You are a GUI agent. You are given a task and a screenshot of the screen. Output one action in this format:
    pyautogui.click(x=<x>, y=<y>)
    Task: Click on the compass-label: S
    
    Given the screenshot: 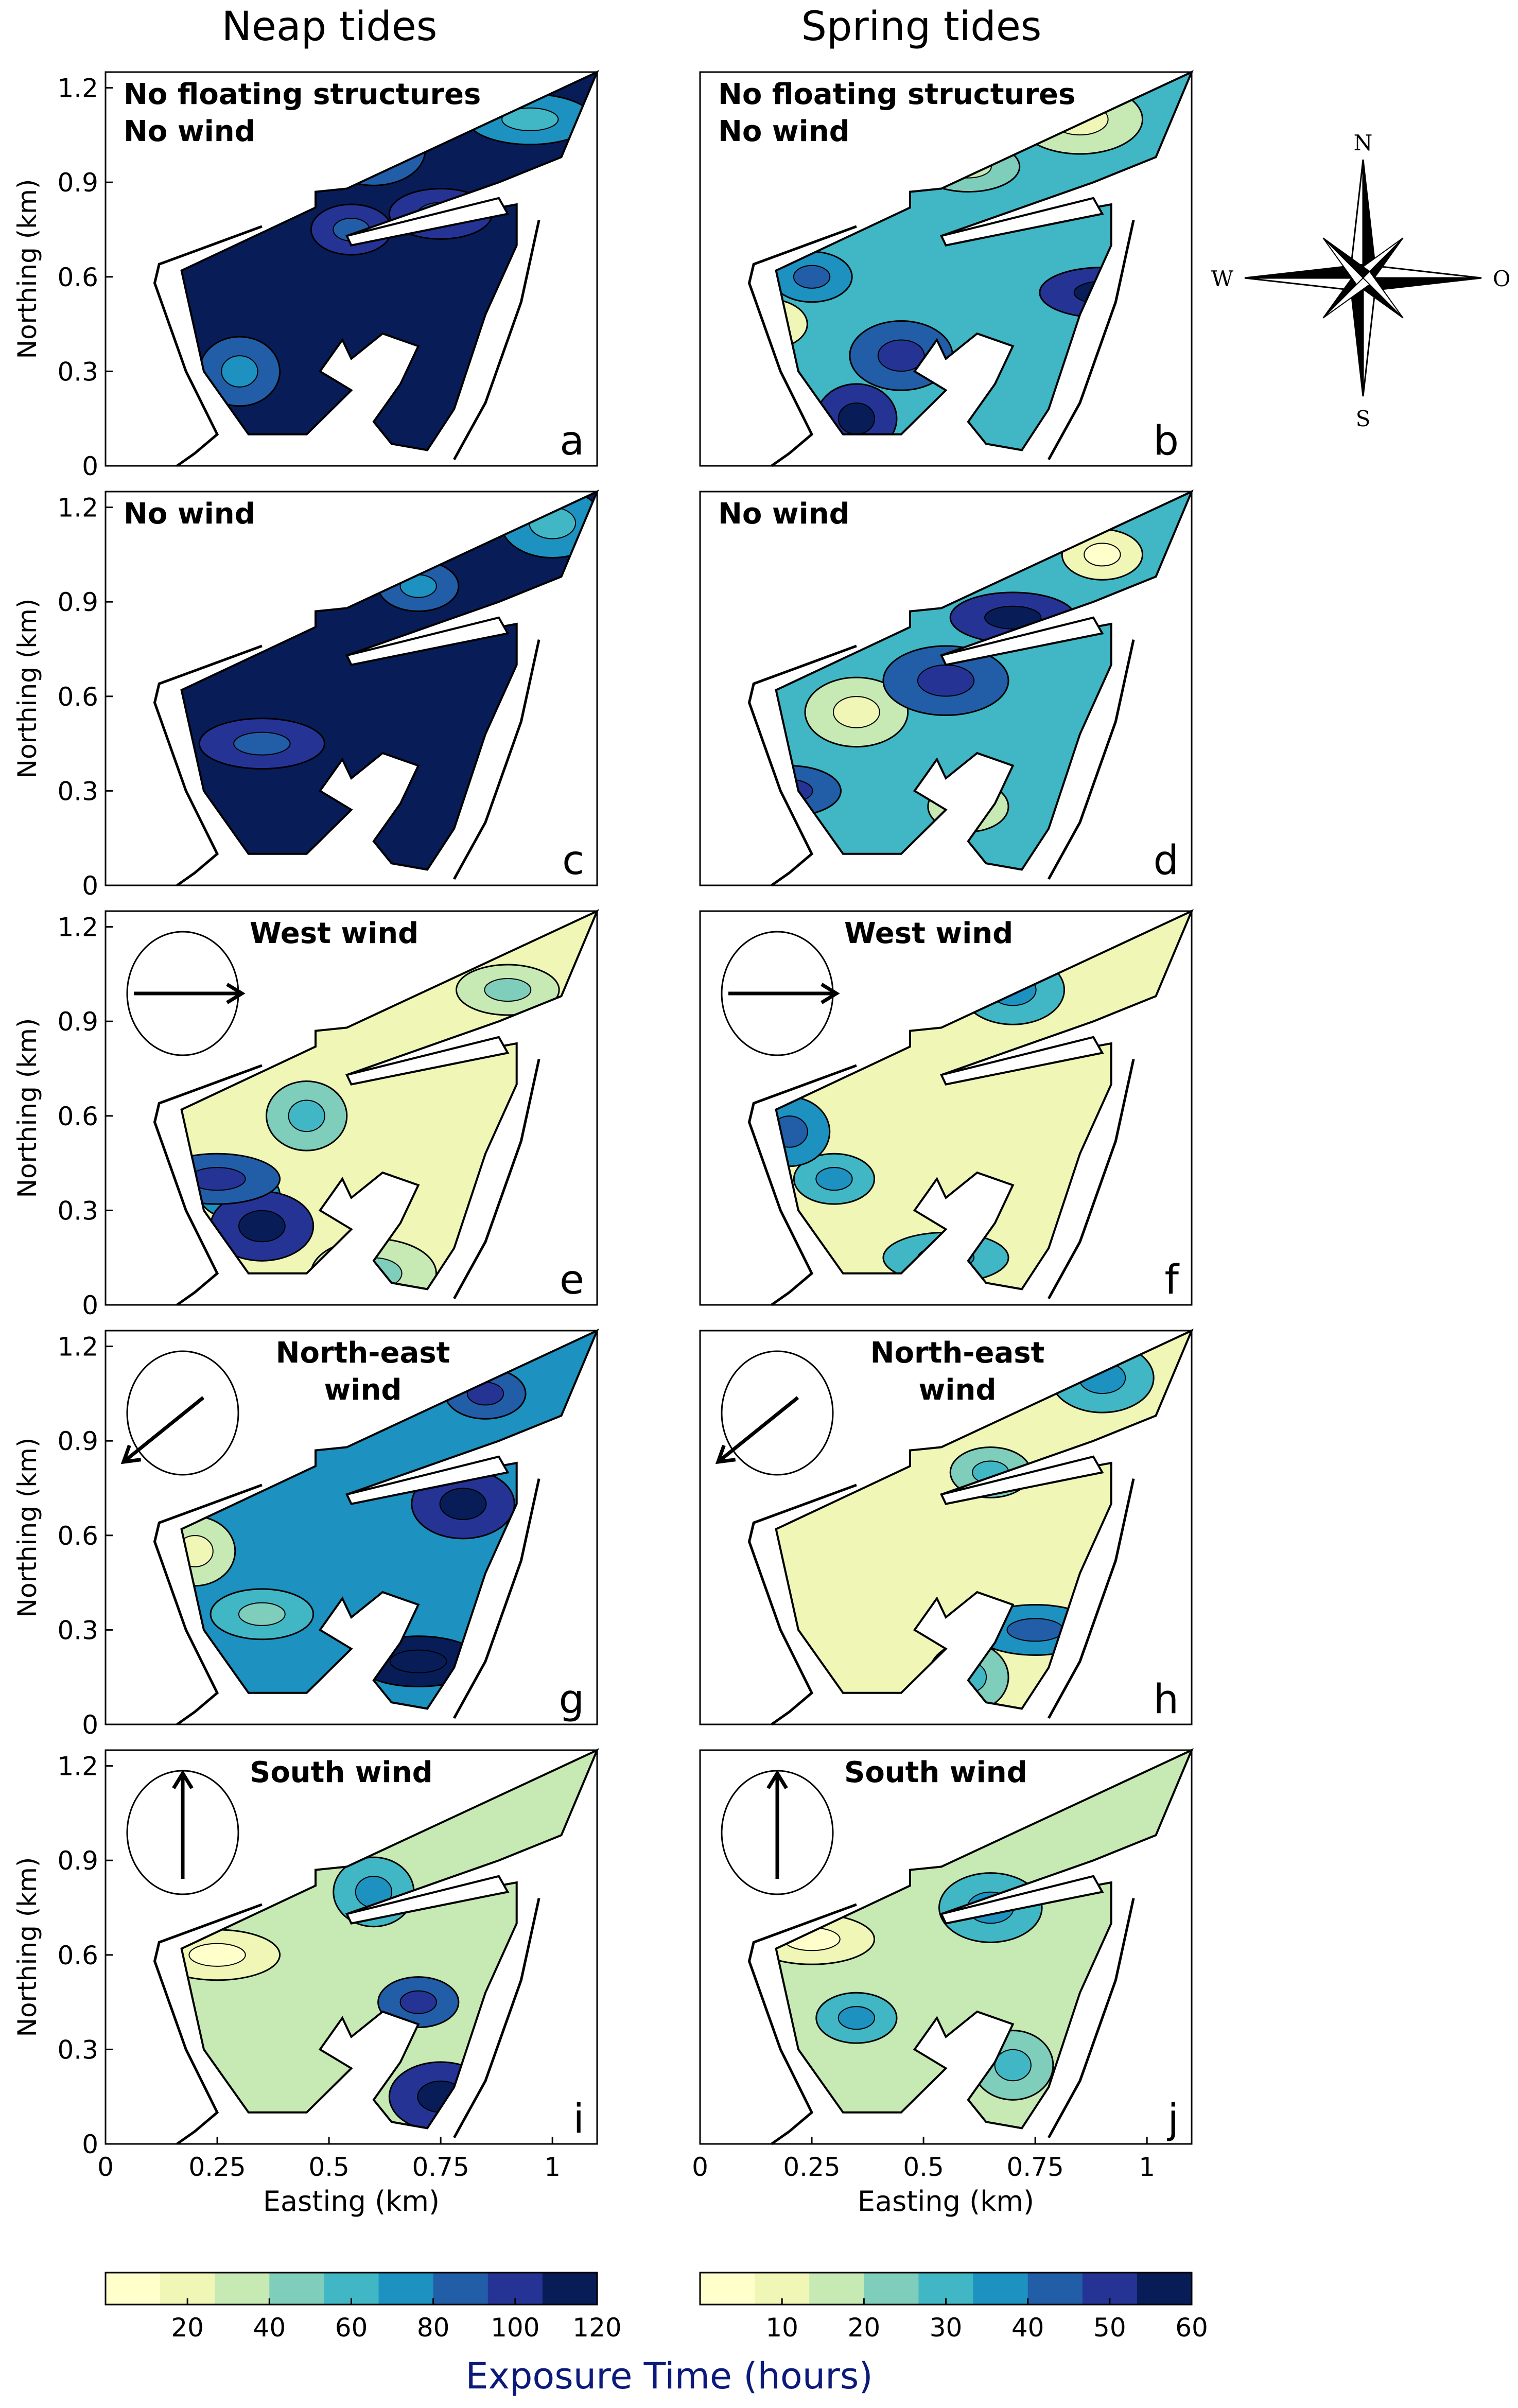 What is the action you would take?
    pyautogui.click(x=1363, y=418)
    